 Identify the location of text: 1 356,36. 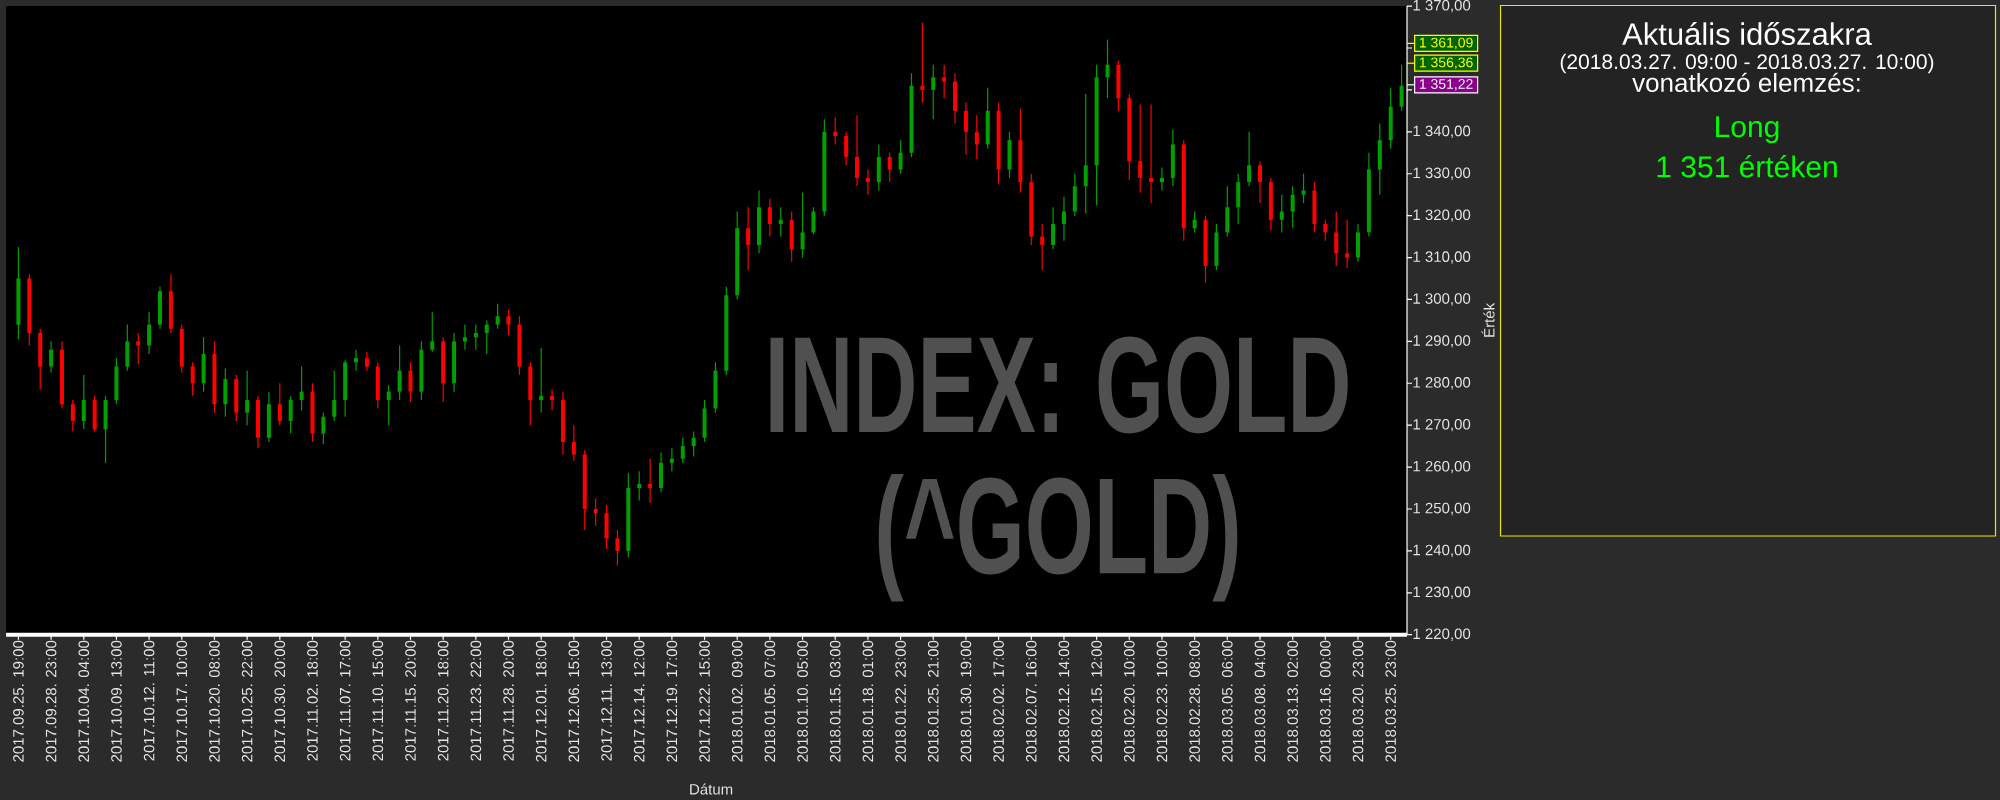
(1446, 63).